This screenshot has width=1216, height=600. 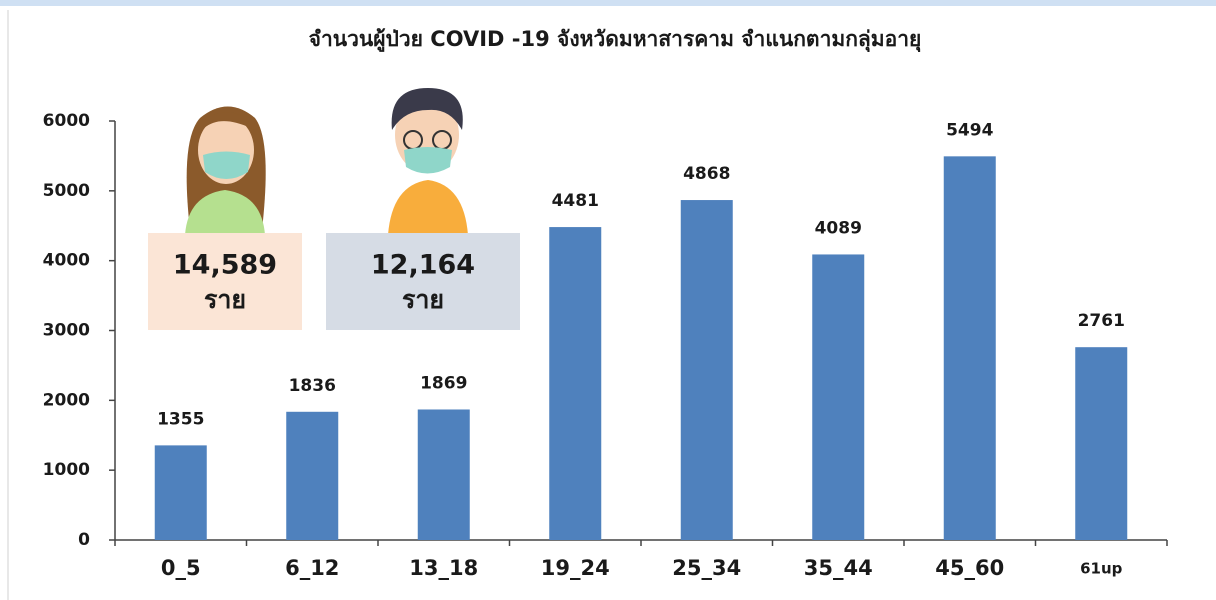 I want to click on annotation-text: 12,164, so click(x=423, y=265).